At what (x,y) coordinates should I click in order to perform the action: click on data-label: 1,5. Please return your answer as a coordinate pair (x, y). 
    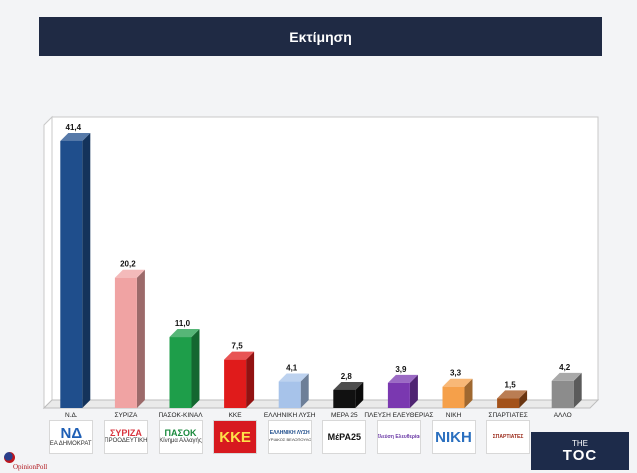
    Looking at the image, I should click on (511, 384).